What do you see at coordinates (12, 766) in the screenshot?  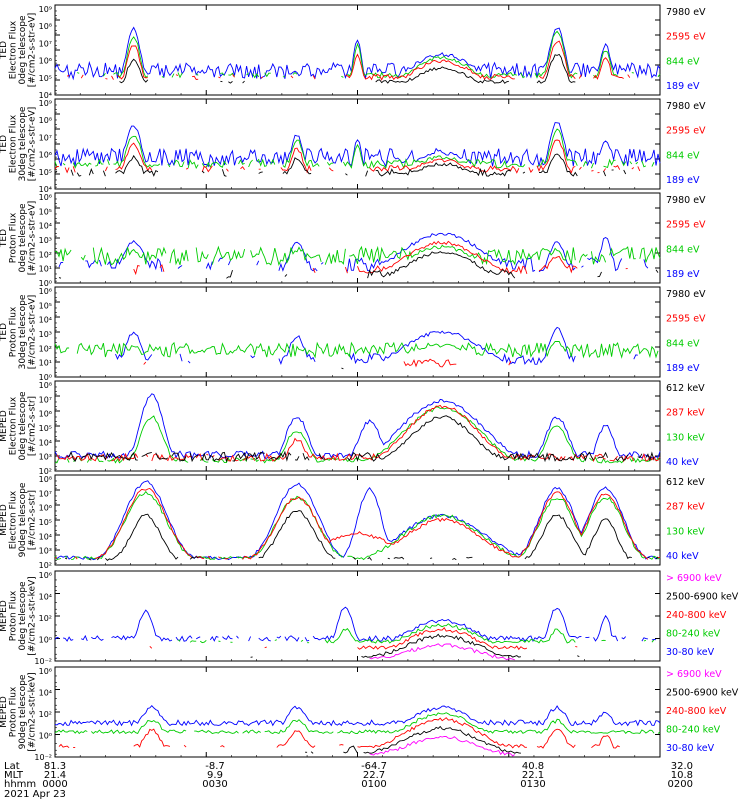 I see `footer-label-lat: Lat` at bounding box center [12, 766].